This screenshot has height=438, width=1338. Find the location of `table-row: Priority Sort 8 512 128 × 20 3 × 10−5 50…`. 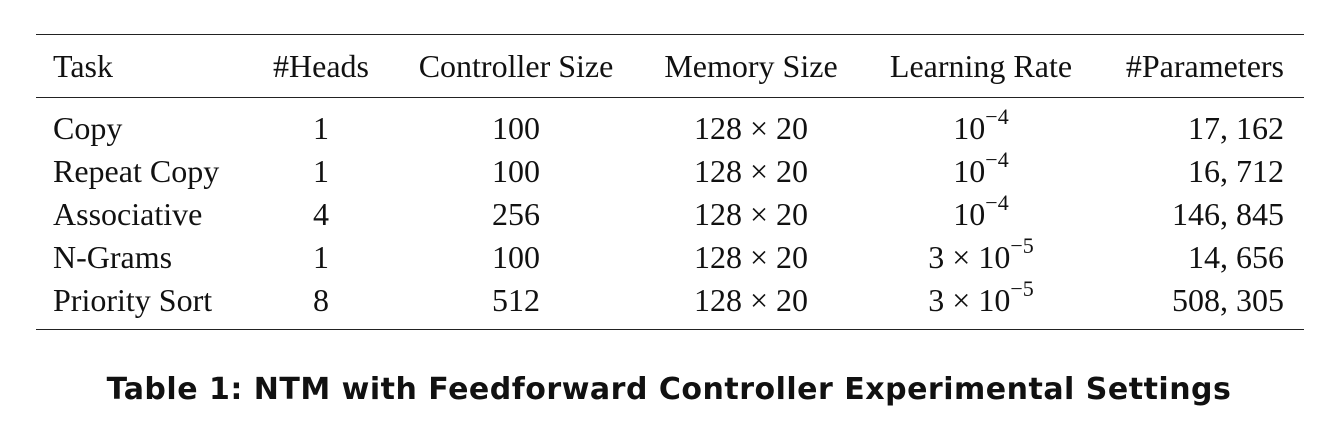

table-row: Priority Sort 8 512 128 × 20 3 × 10−5 50… is located at coordinates (670, 302).